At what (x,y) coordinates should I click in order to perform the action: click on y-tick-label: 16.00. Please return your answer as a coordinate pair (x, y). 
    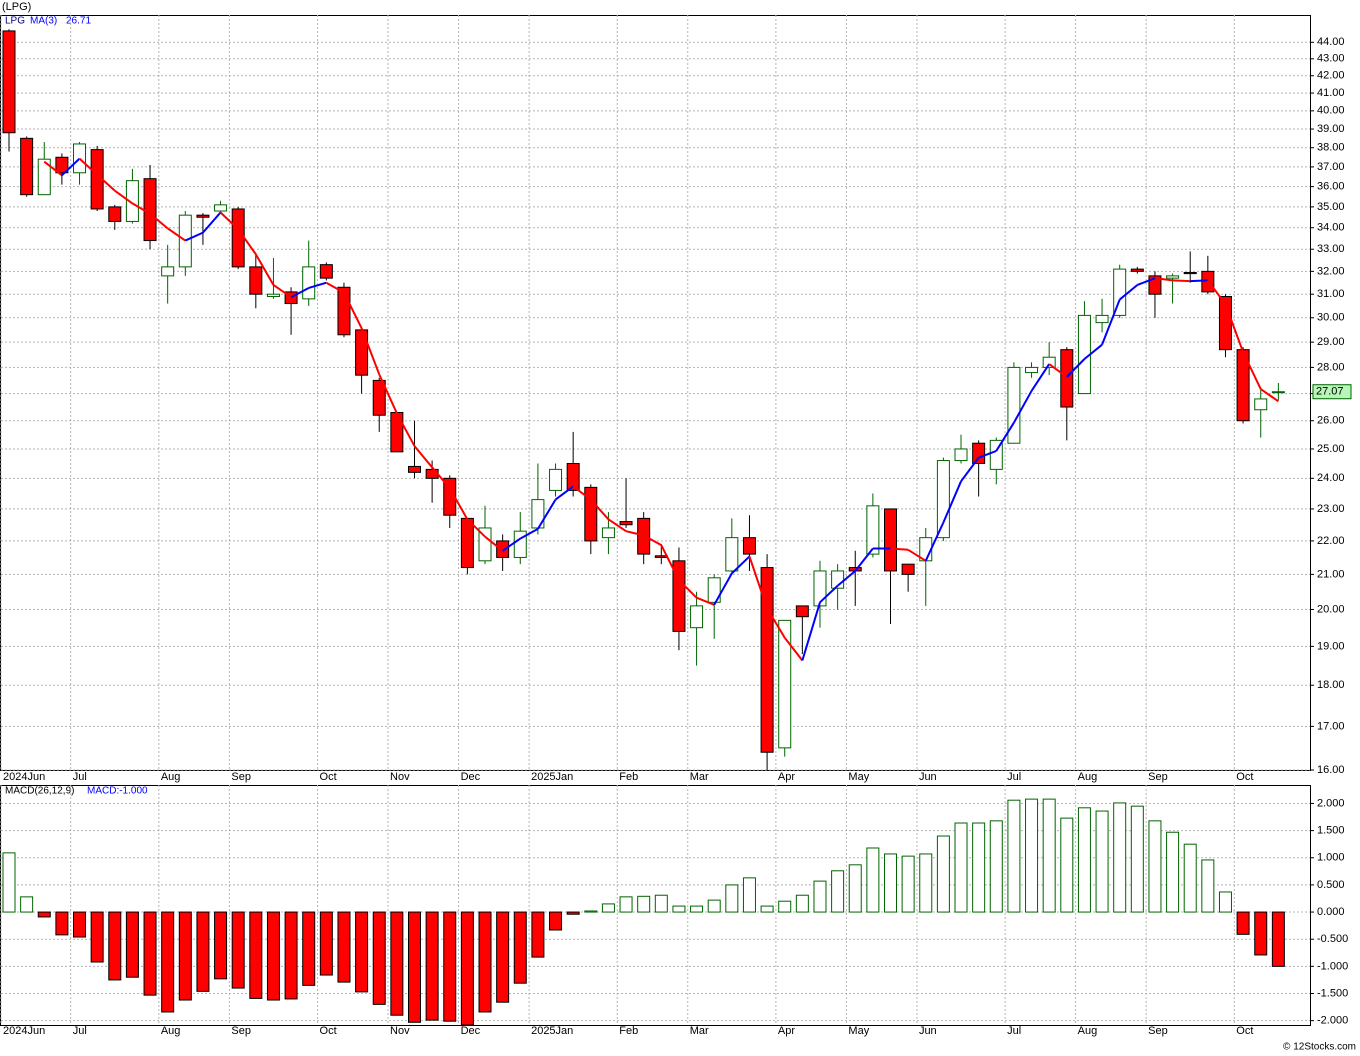
    Looking at the image, I should click on (1331, 770).